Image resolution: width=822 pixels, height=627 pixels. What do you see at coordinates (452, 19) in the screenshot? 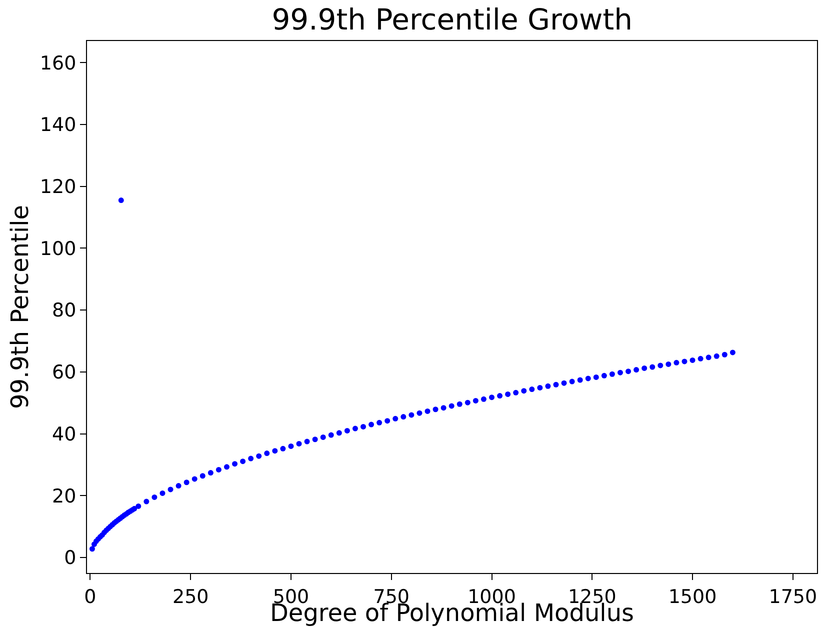
I see `chart-title: 99.9th Percentile Growth` at bounding box center [452, 19].